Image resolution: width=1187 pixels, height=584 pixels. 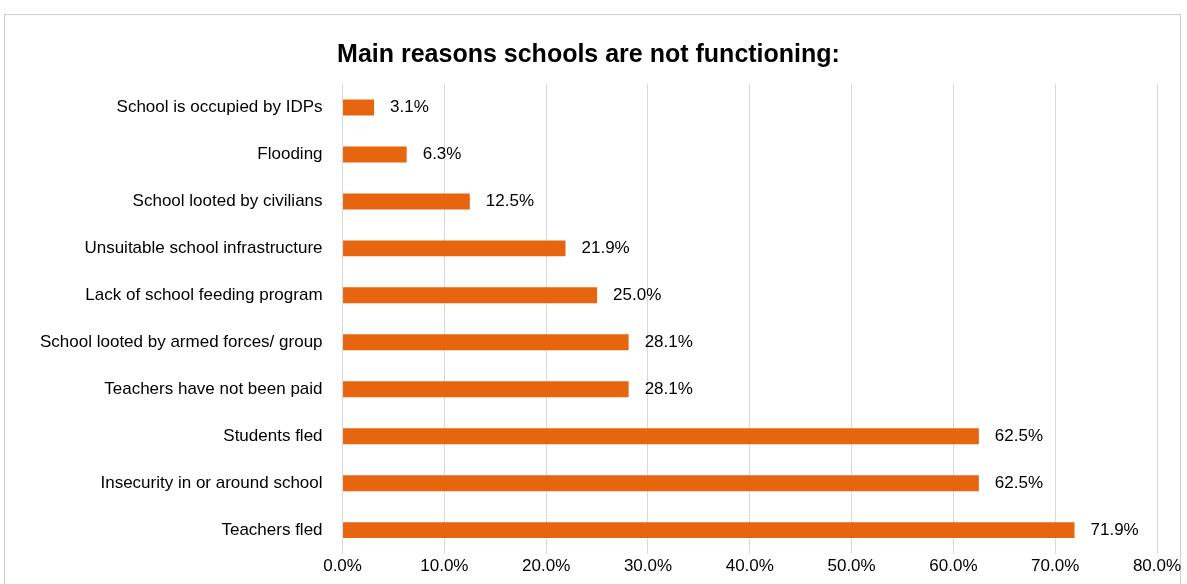 I want to click on data-label: 21.9%, so click(x=605, y=248).